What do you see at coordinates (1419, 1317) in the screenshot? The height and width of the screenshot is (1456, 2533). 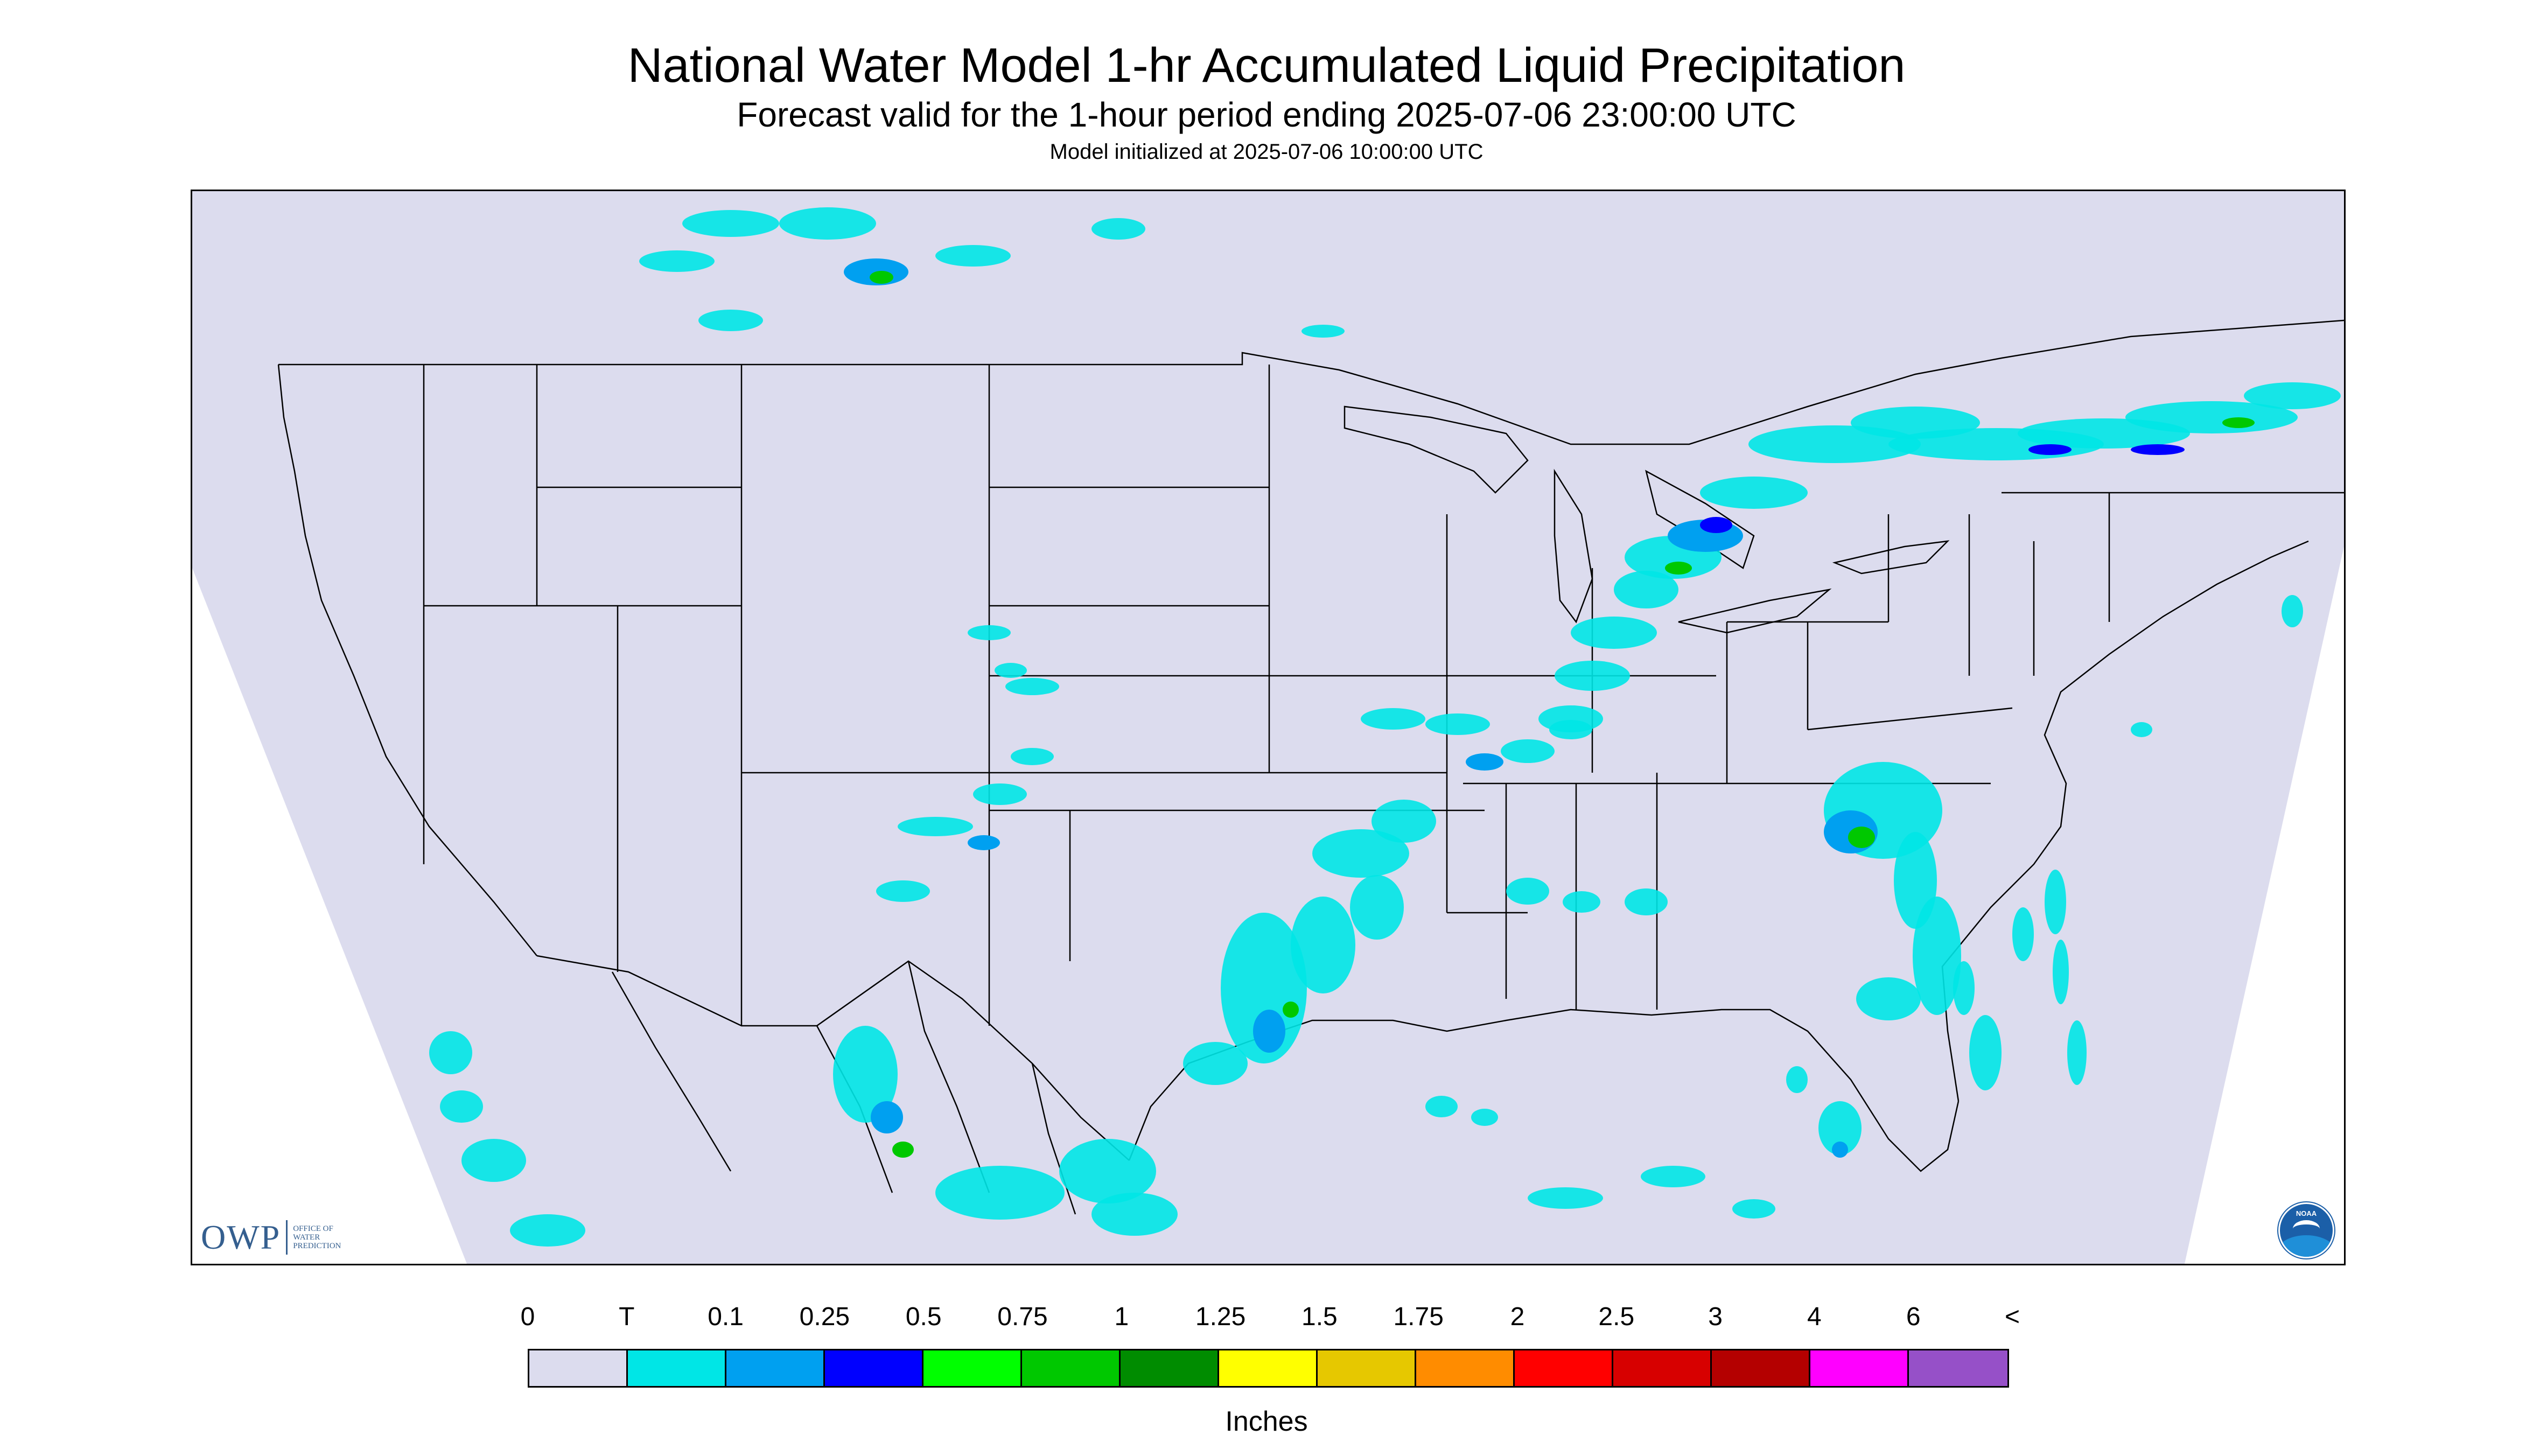 I see `legend-label: 1.75` at bounding box center [1419, 1317].